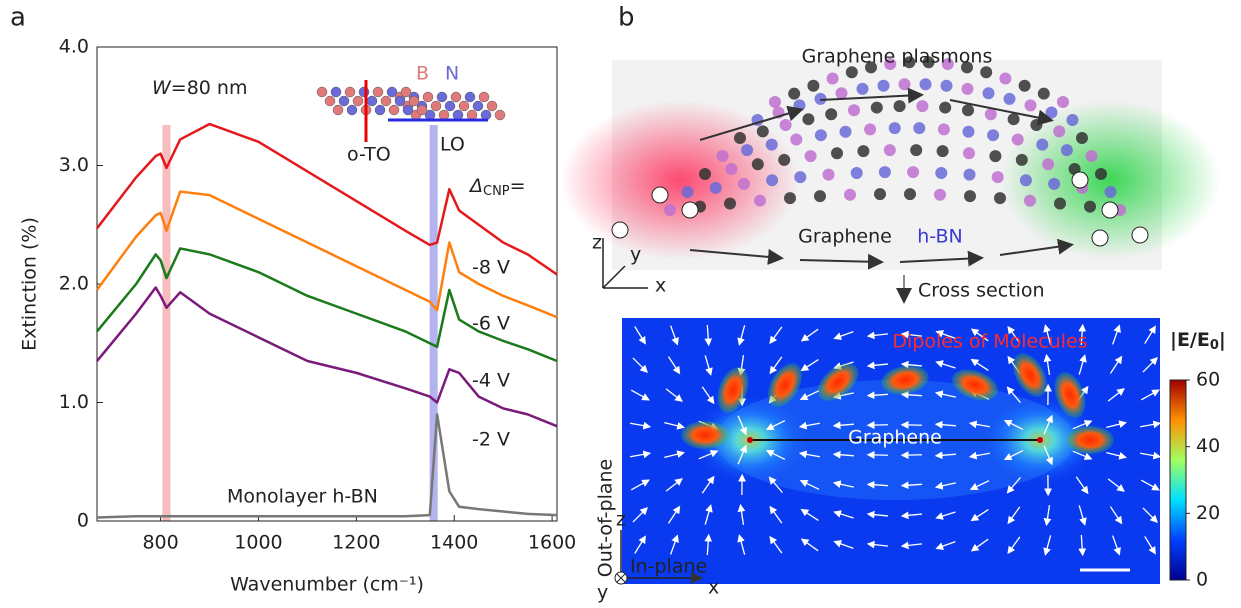 This screenshot has height=608, width=1241. I want to click on ribbon-edge, so click(1040, 440).